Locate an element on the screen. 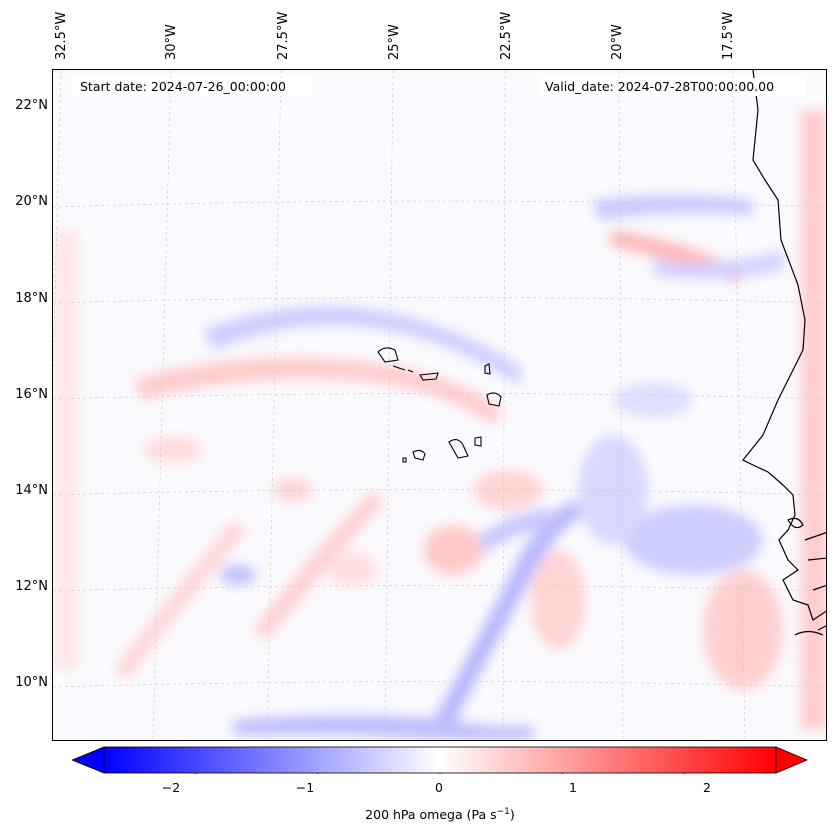  colorbar-units-exp: −1 is located at coordinates (503, 812).